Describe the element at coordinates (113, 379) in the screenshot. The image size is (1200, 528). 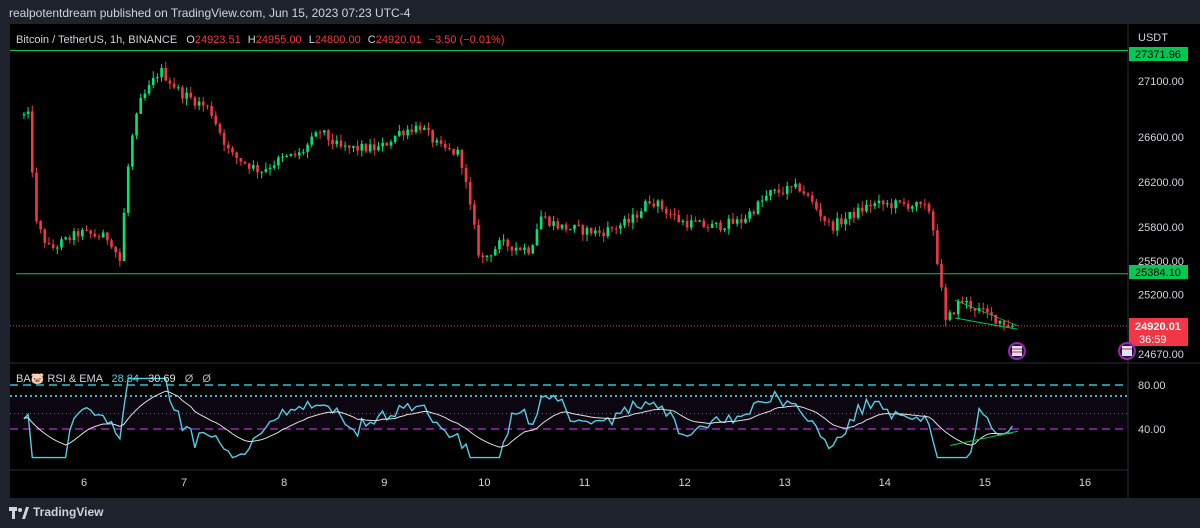
I see `rsi-legend: BA🐷 RSI & EMA 28.84 30.69 Ø Ø` at that location.